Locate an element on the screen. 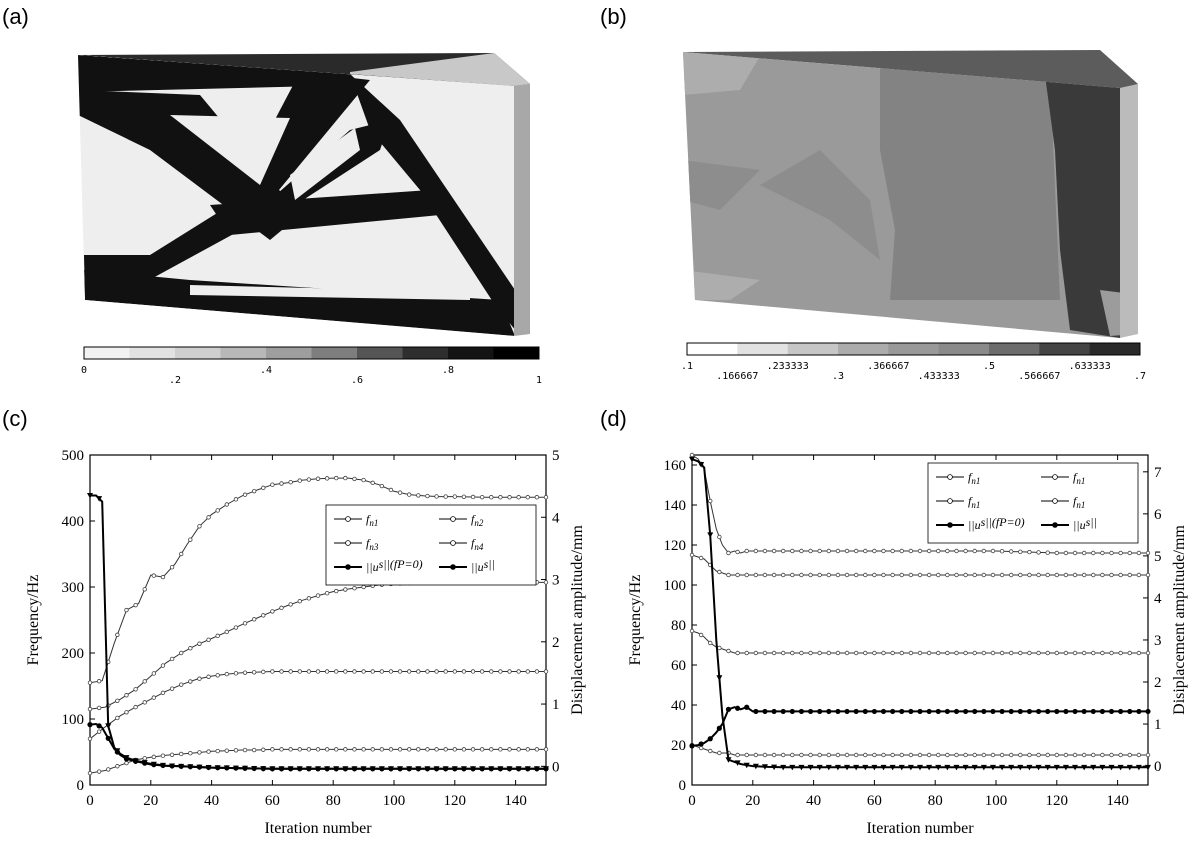  y2-tick-label: 2 is located at coordinates (556, 643).